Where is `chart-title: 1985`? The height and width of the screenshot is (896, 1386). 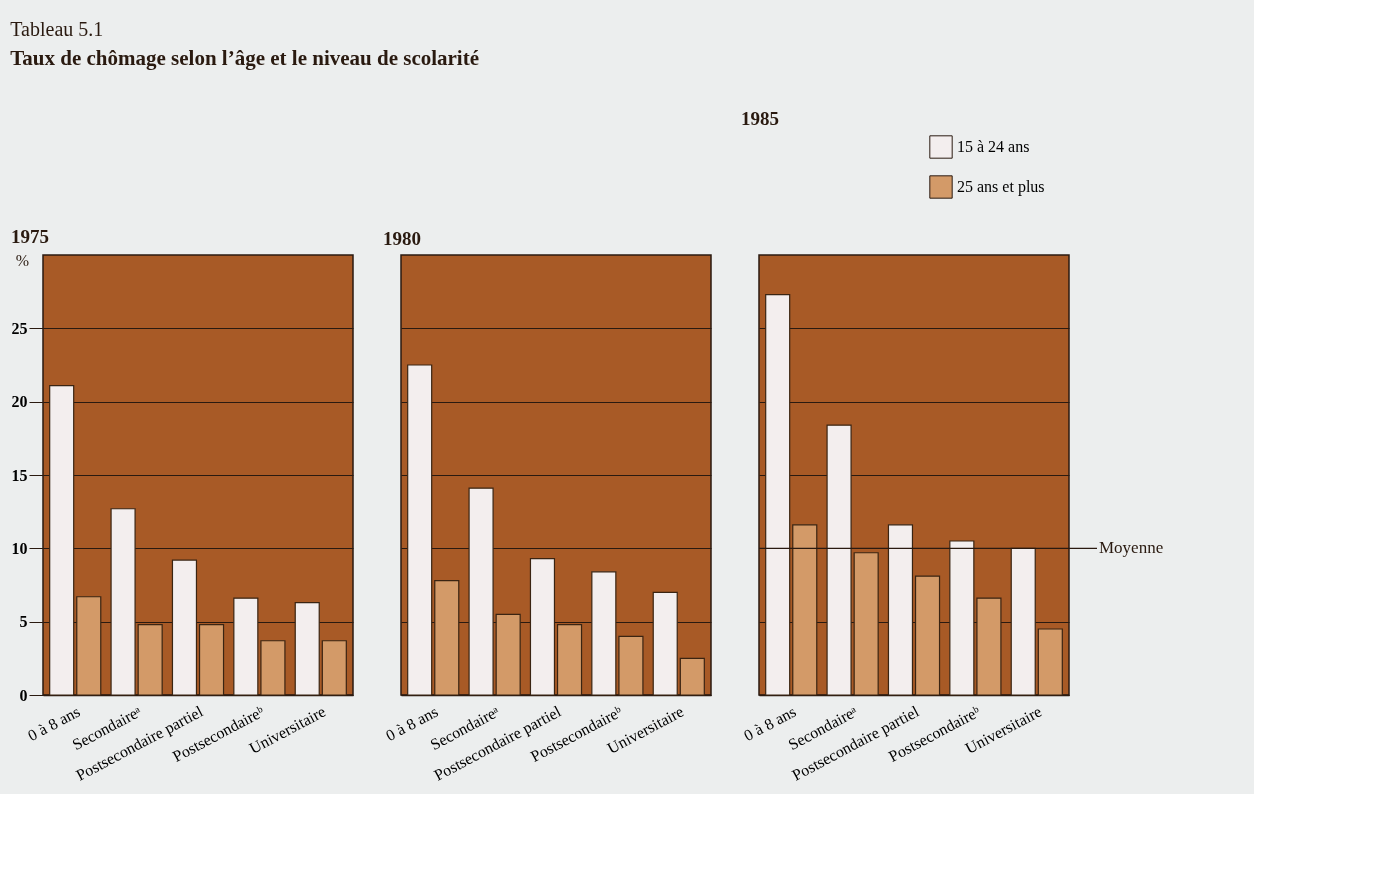 chart-title: 1985 is located at coordinates (759, 118).